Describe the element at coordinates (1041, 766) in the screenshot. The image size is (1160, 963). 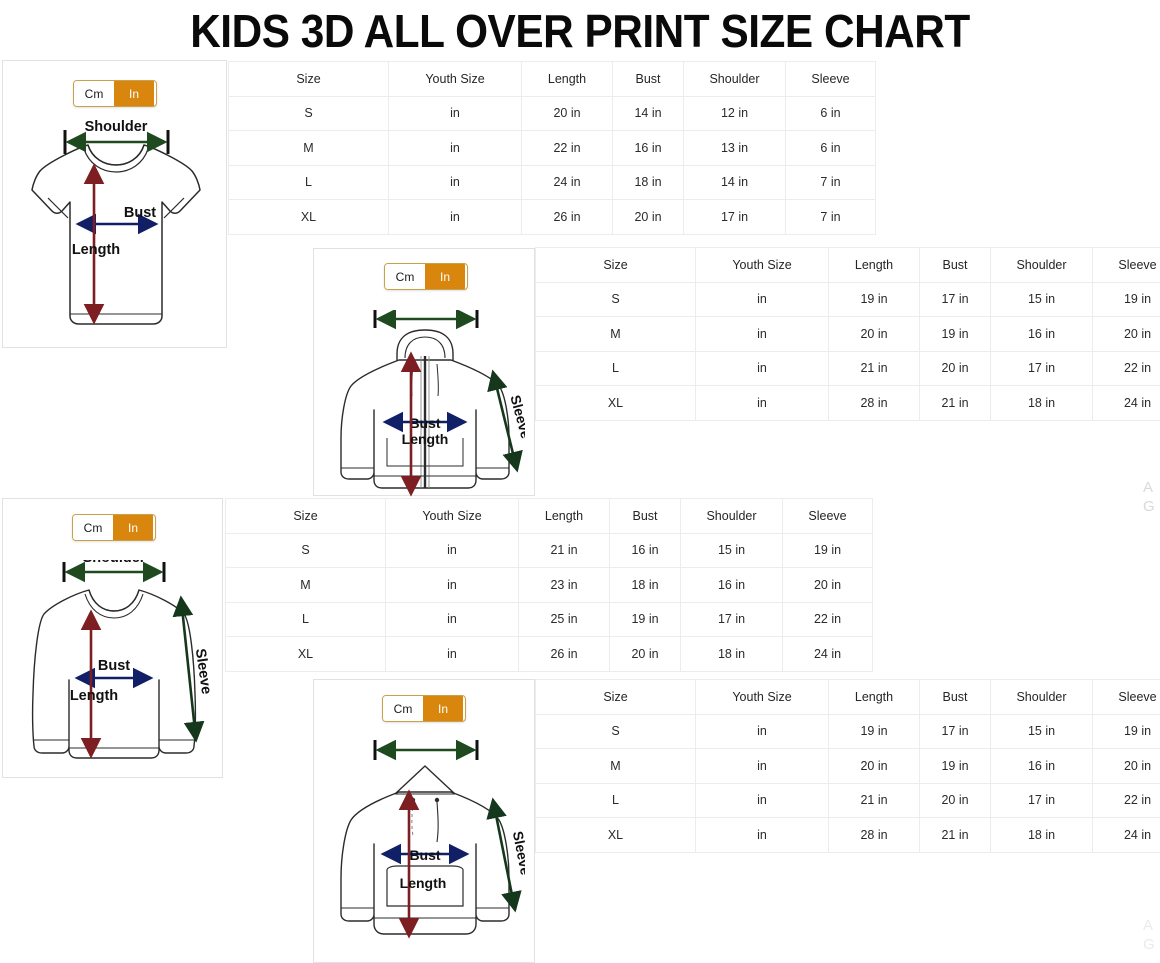
I see `cell-shoulder: 16 in` at that location.